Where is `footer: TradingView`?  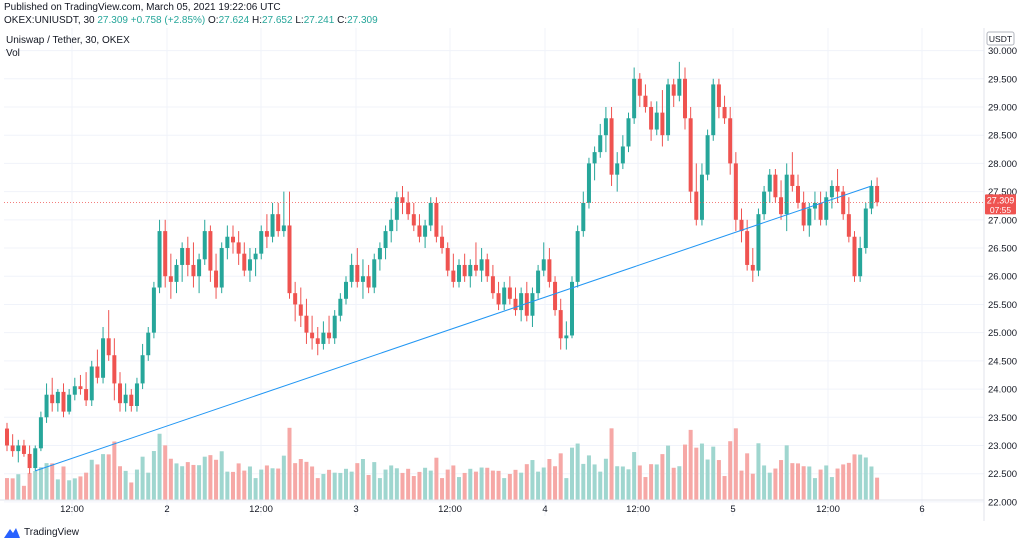
footer: TradingView is located at coordinates (512, 532).